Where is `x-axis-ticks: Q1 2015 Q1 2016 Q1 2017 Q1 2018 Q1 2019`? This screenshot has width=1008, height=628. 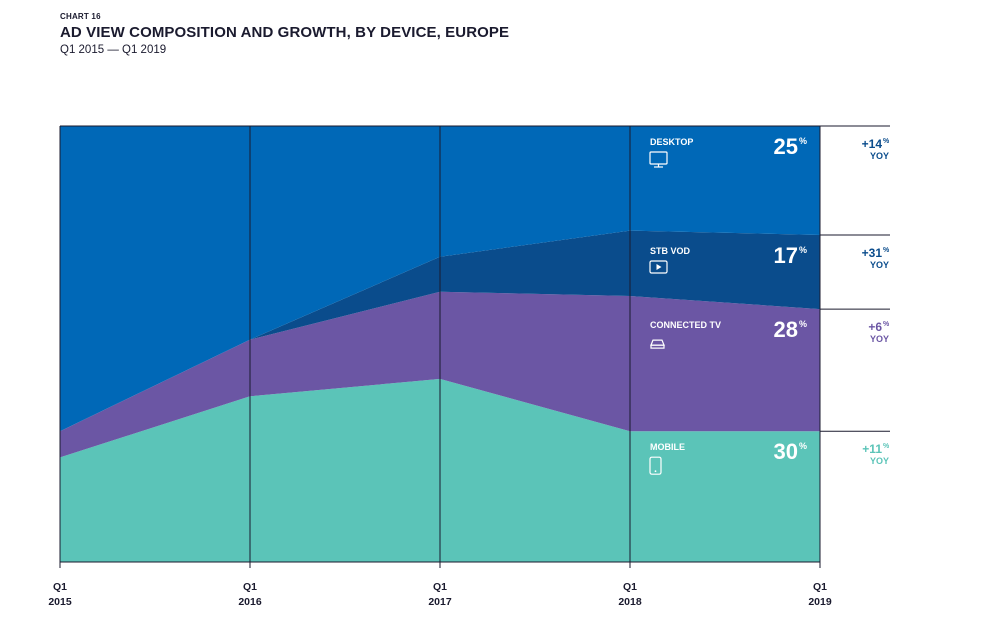
x-axis-ticks: Q1 2015 Q1 2016 Q1 2017 Q1 2018 Q1 2019 is located at coordinates (440, 594).